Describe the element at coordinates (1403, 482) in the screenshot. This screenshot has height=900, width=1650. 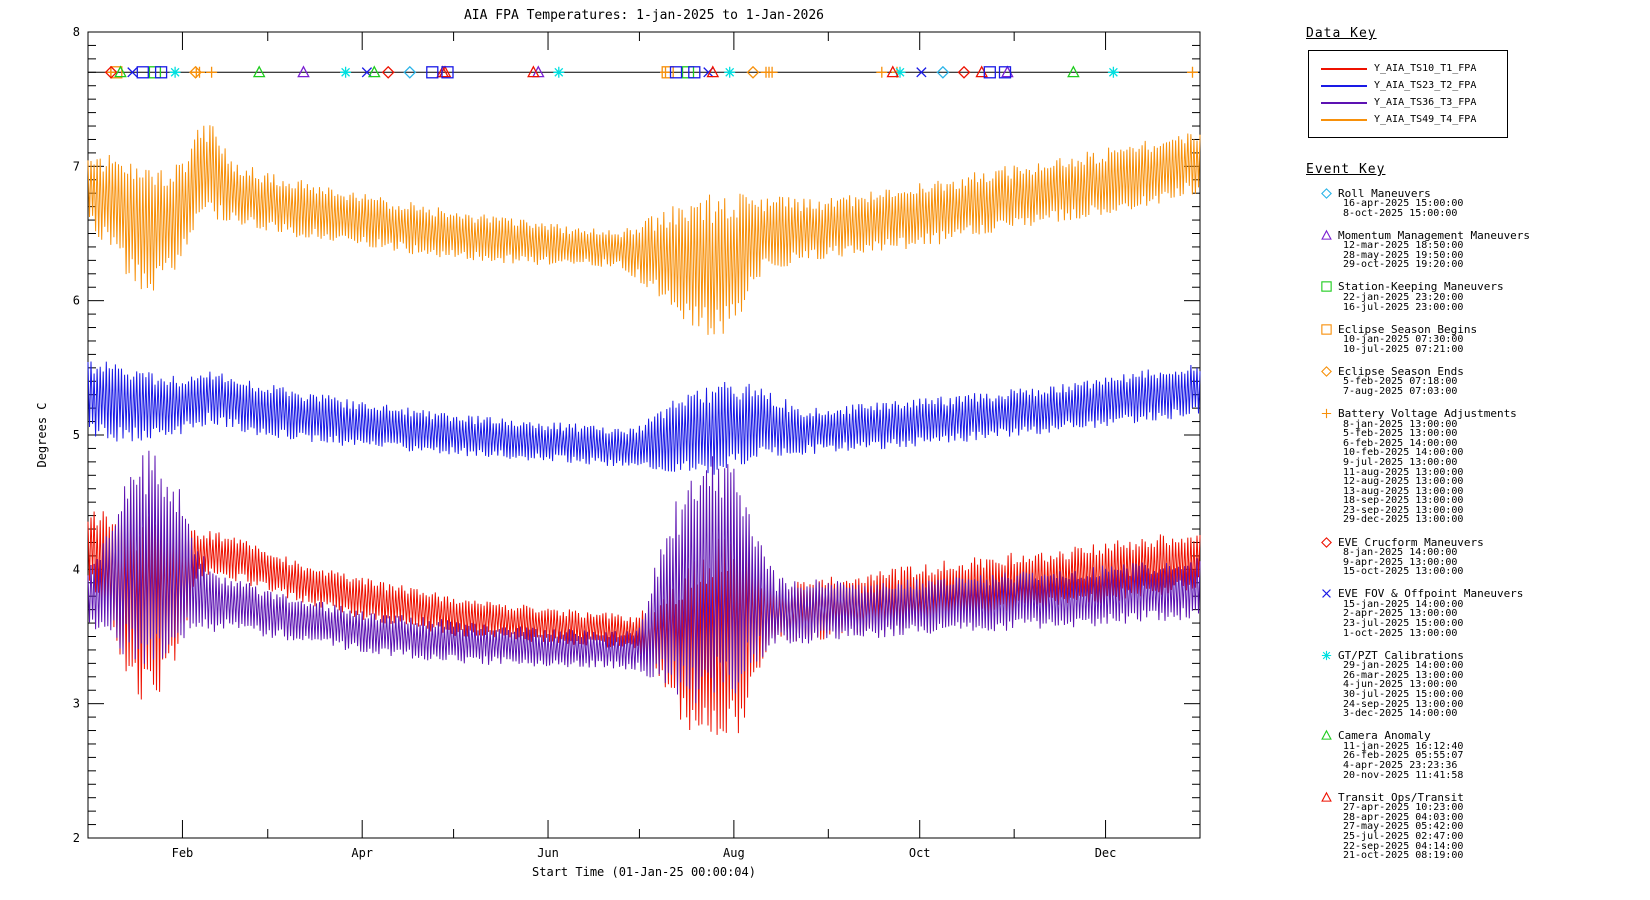
I see `event-date: 12-aug-2025 13:00:00` at that location.